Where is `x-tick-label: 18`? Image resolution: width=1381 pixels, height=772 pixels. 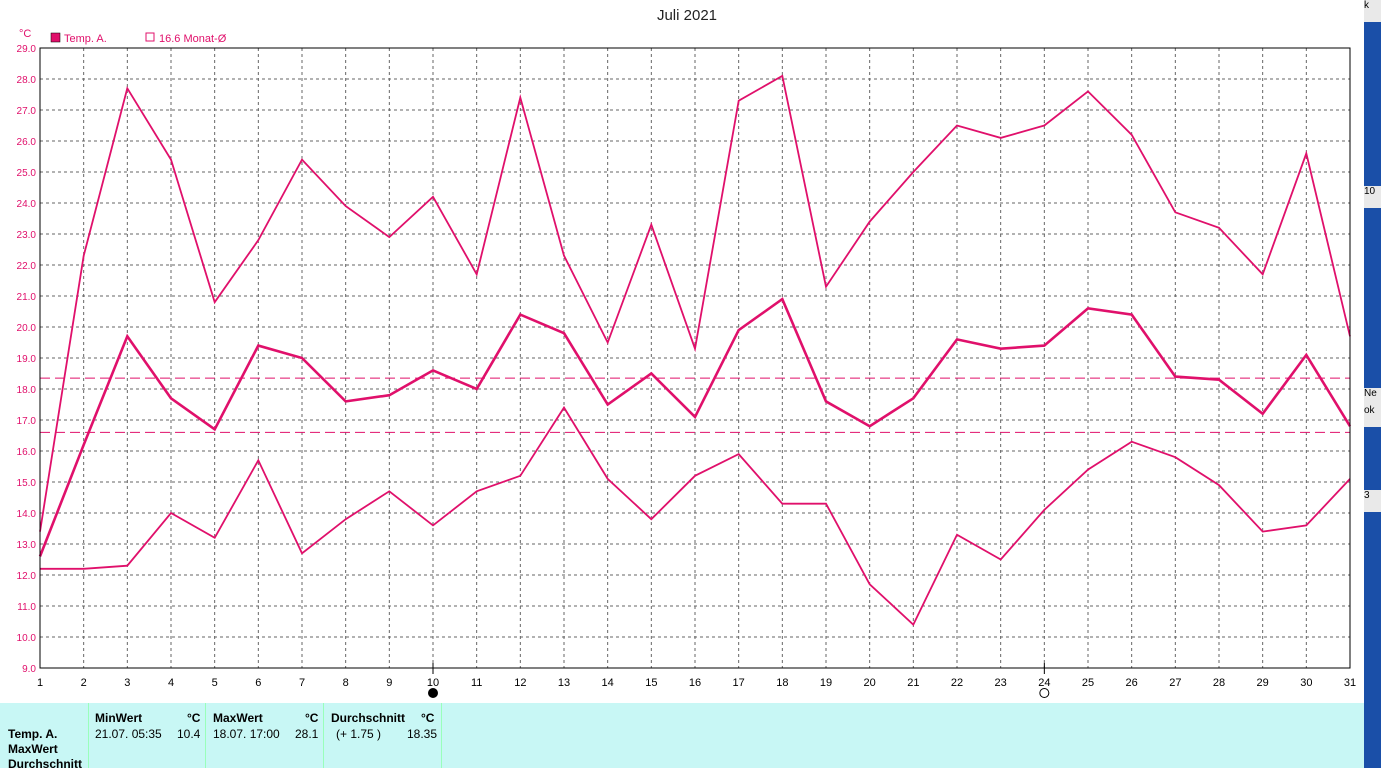 x-tick-label: 18 is located at coordinates (782, 683).